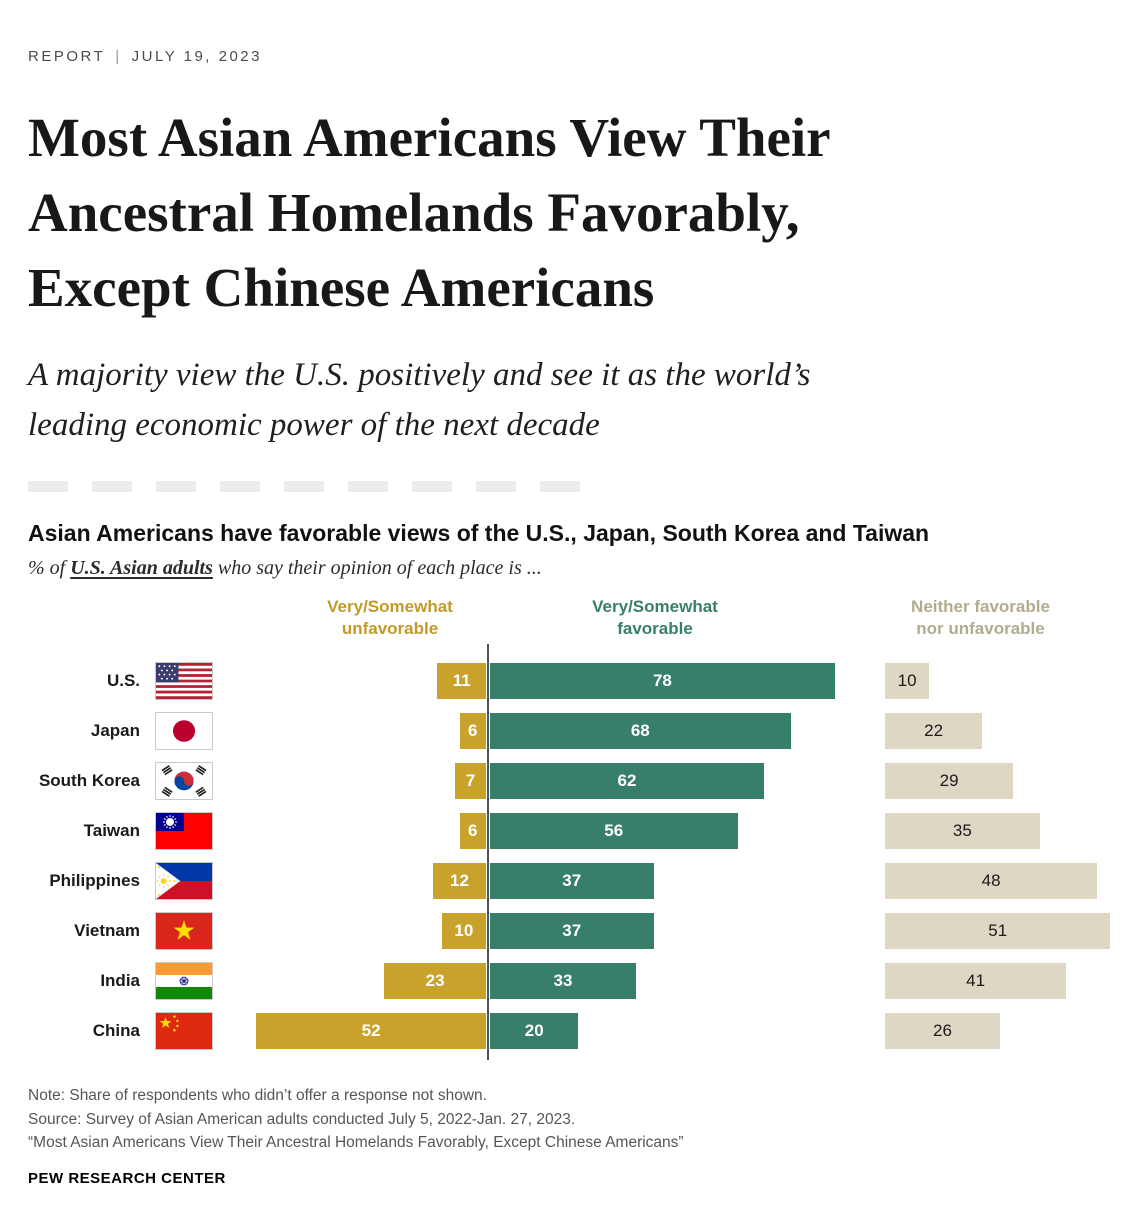 This screenshot has width=1134, height=1227. I want to click on favorable-bar: 33, so click(563, 981).